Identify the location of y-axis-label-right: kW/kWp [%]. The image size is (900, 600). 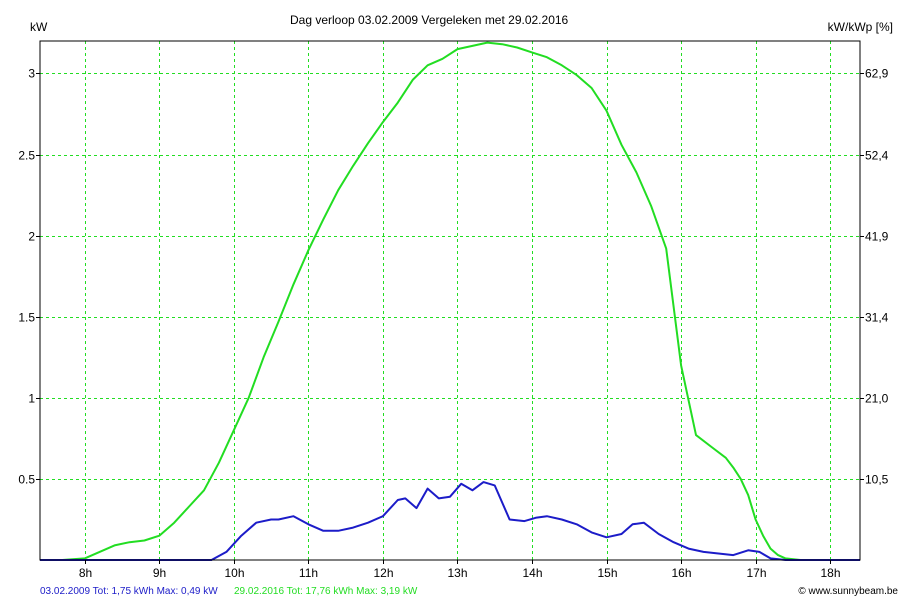
(860, 27).